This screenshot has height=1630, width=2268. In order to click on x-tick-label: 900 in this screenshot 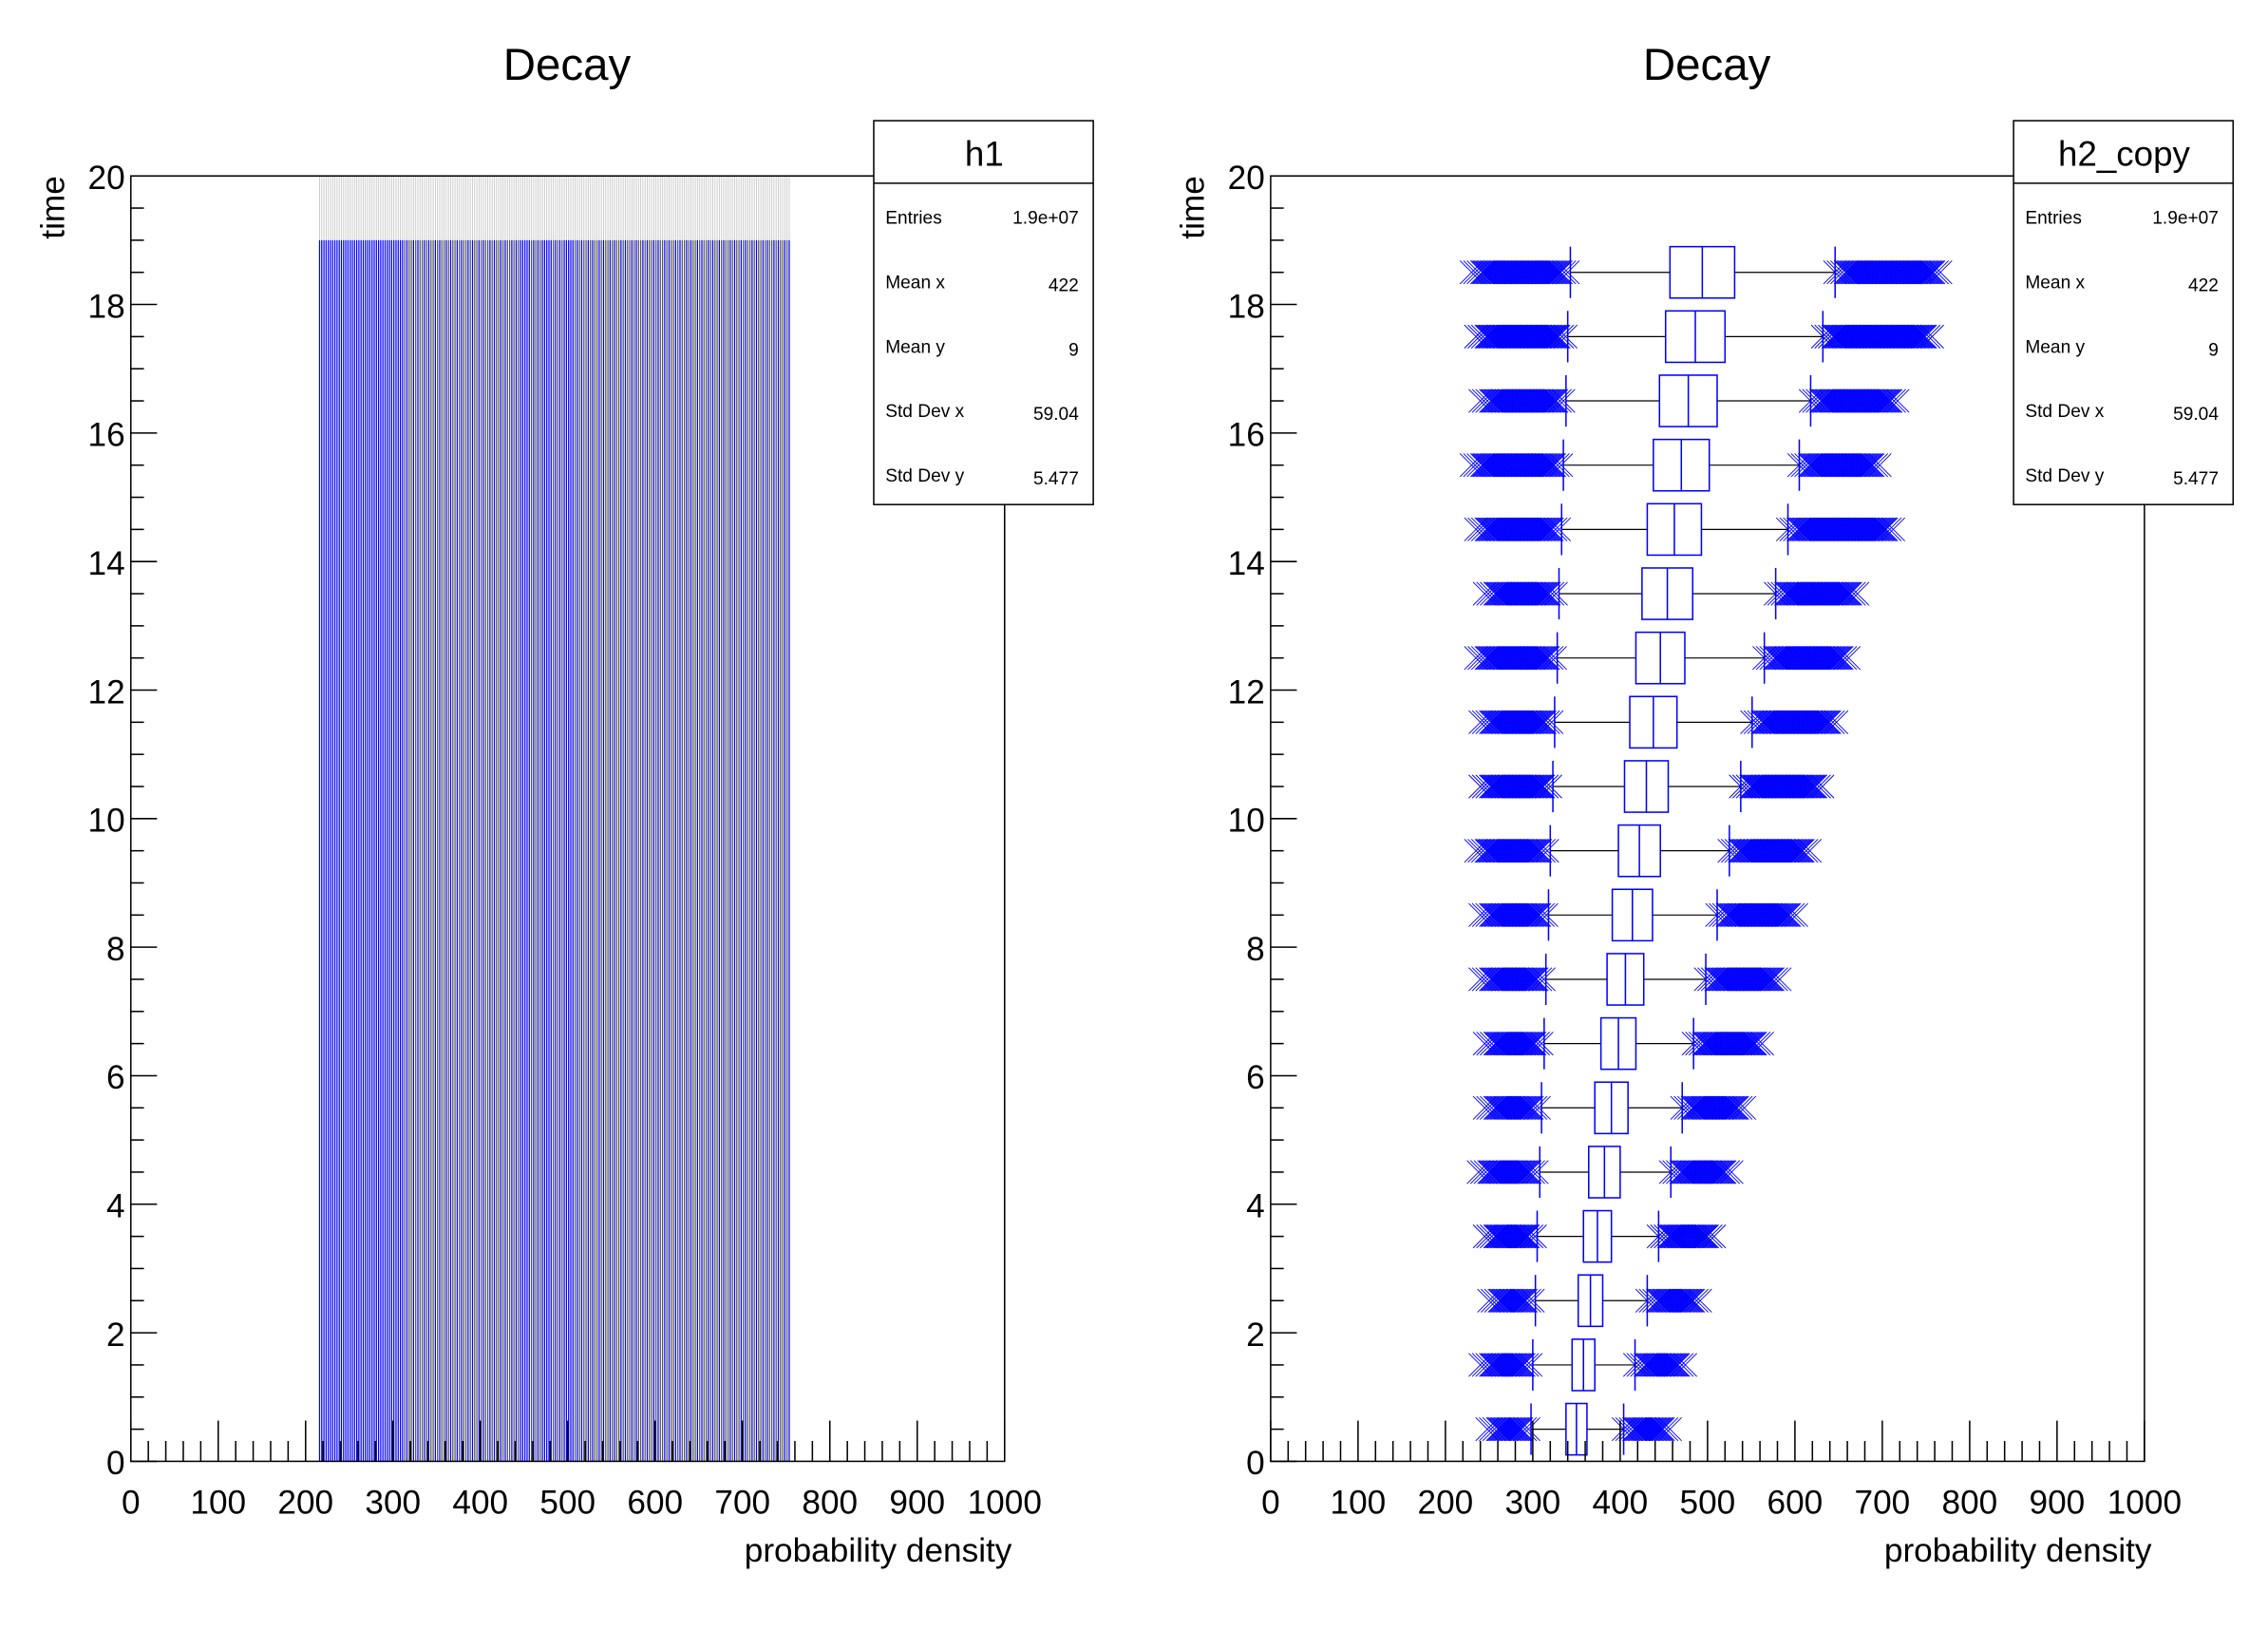, I will do `click(917, 1503)`.